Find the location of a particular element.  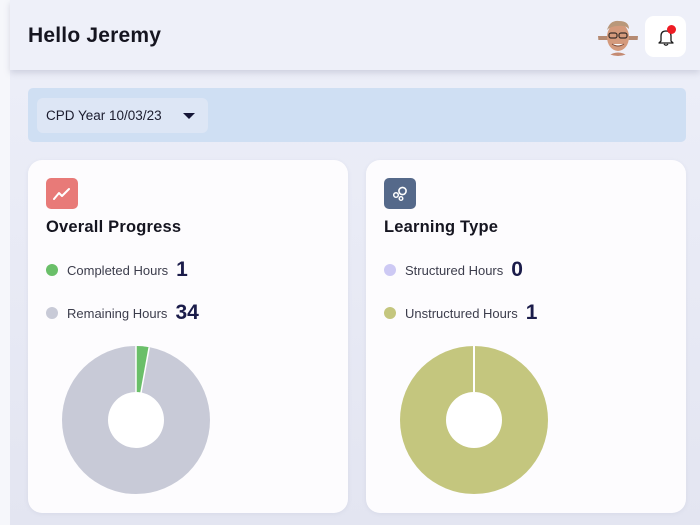

legend-label: Remaining Hours is located at coordinates (117, 313).